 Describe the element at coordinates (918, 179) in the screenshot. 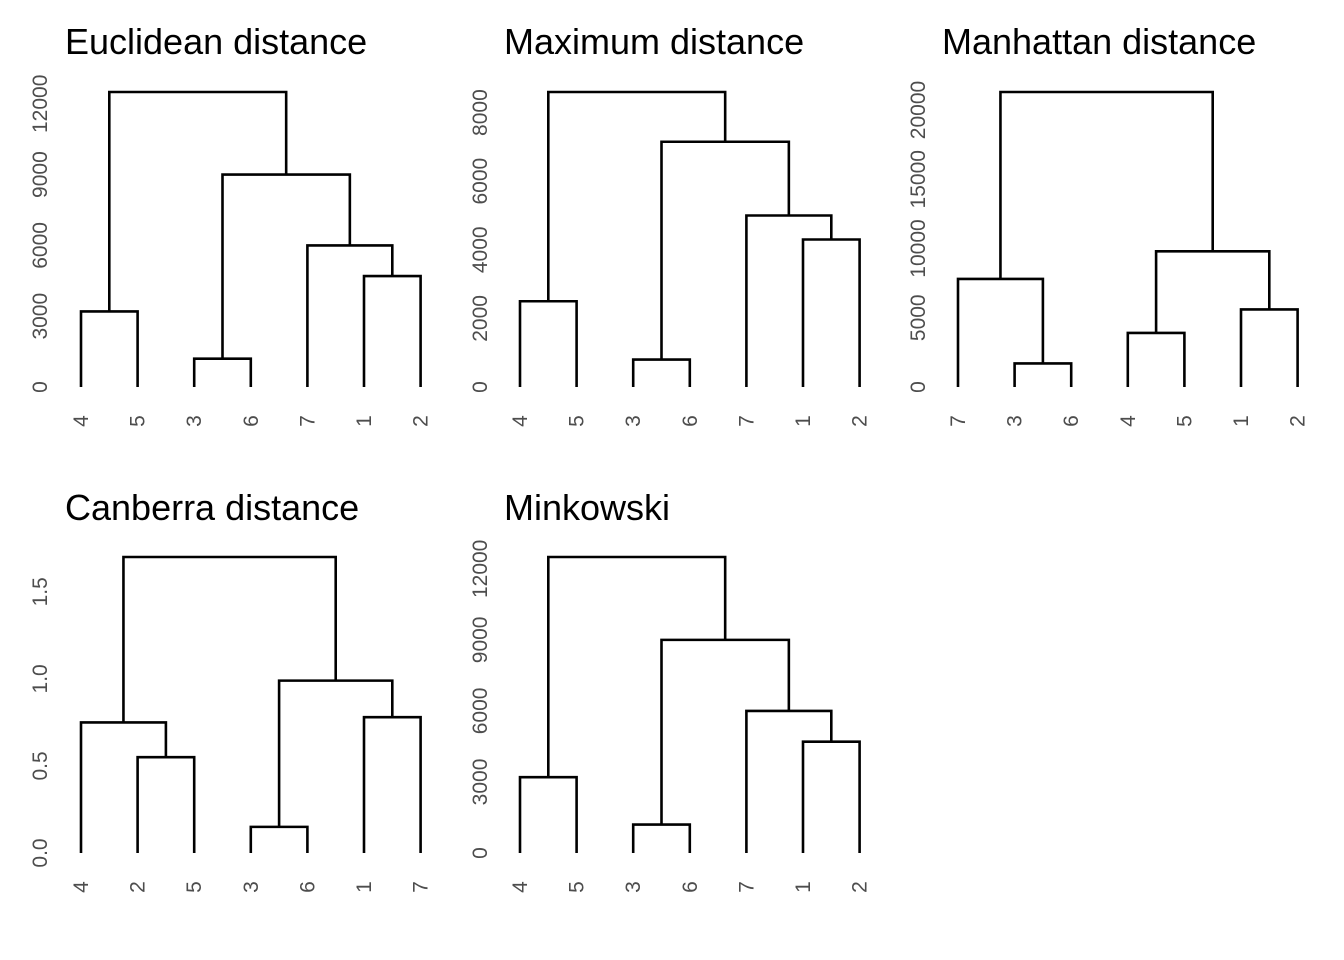

I see `y-tick-label: 15000` at that location.